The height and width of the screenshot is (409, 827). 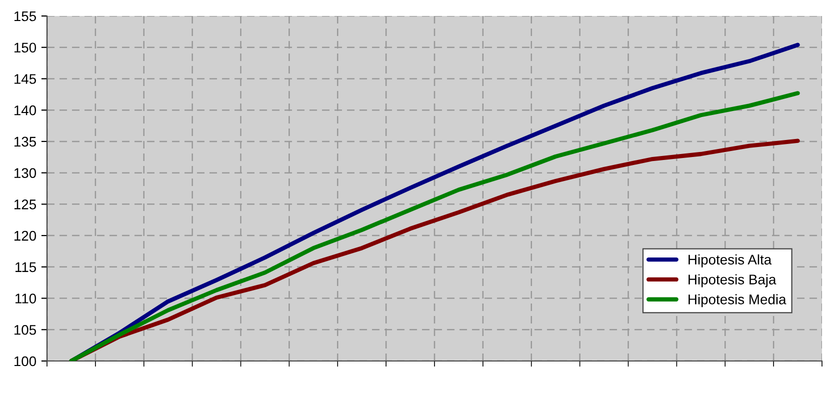 What do you see at coordinates (25, 235) in the screenshot?
I see `y-tick-label: 120` at bounding box center [25, 235].